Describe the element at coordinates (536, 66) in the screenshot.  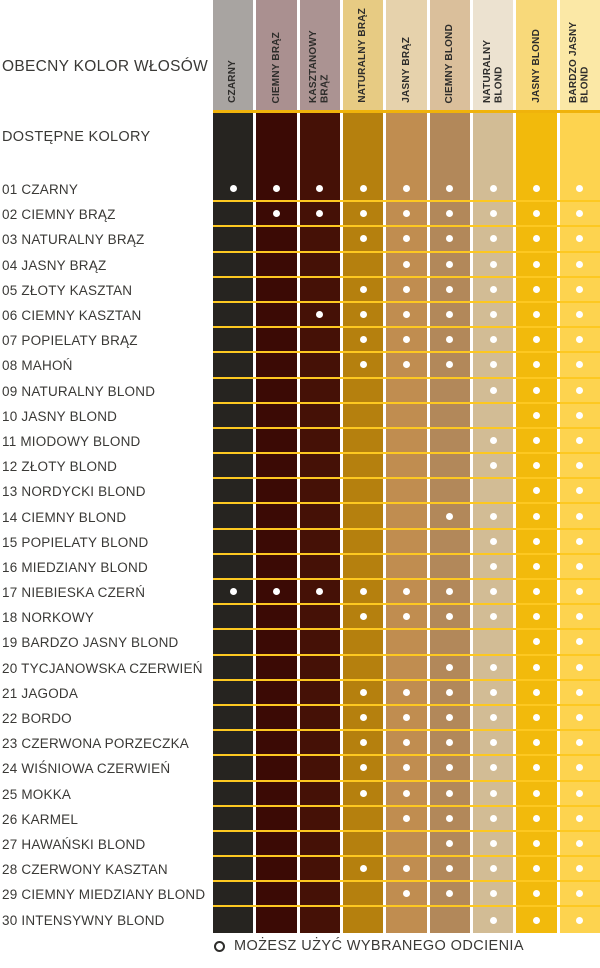
I see `column-header-label: JASNY BLOND` at that location.